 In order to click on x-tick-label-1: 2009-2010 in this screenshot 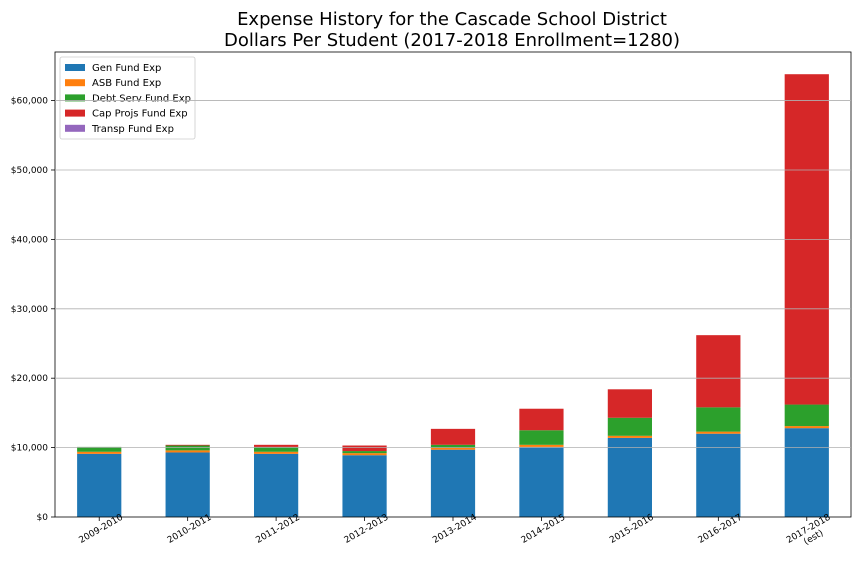, I will do `click(101, 529)`.